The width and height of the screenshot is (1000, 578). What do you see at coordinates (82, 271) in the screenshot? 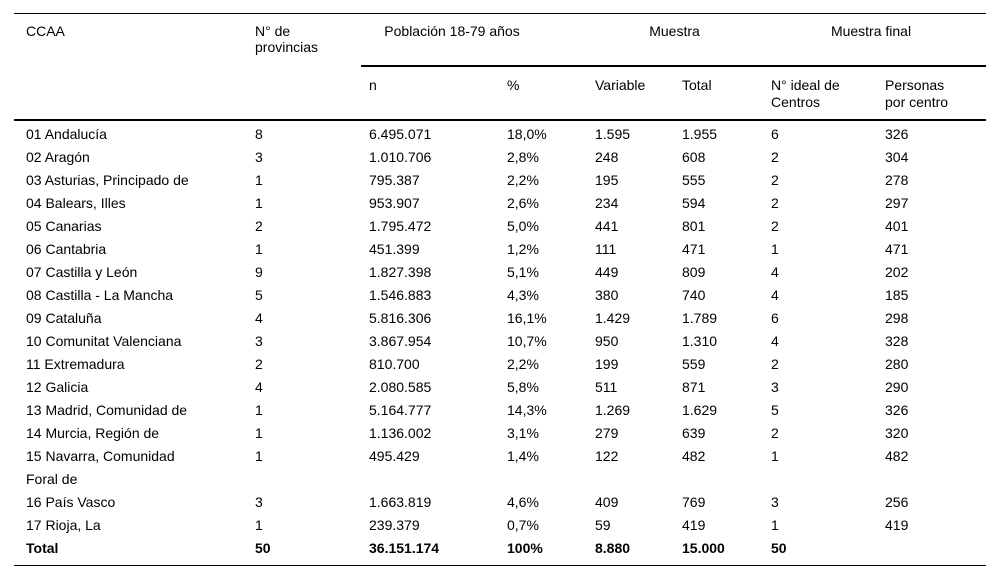
I see `table-cell: 07 Castilla y León` at bounding box center [82, 271].